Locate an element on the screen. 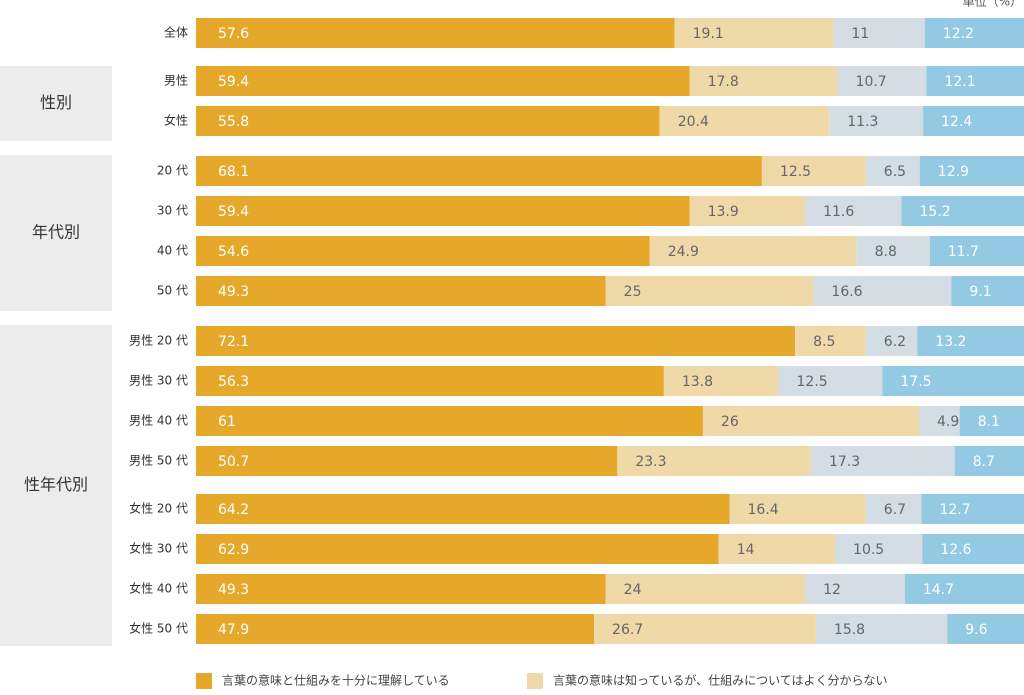 This screenshot has width=1024, height=695. value-label: 12.1 is located at coordinates (959, 82).